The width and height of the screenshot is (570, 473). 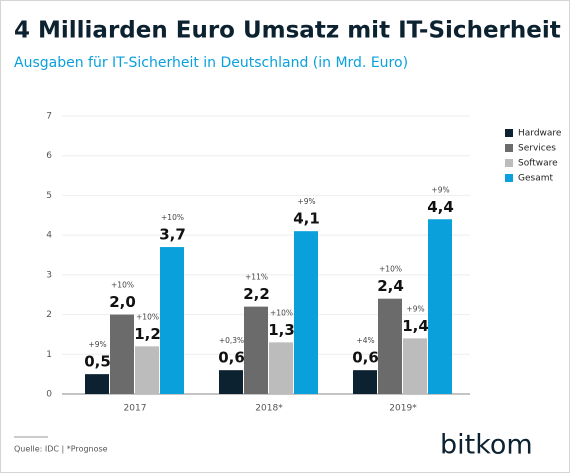 I want to click on value-label: 1,3, so click(x=281, y=330).